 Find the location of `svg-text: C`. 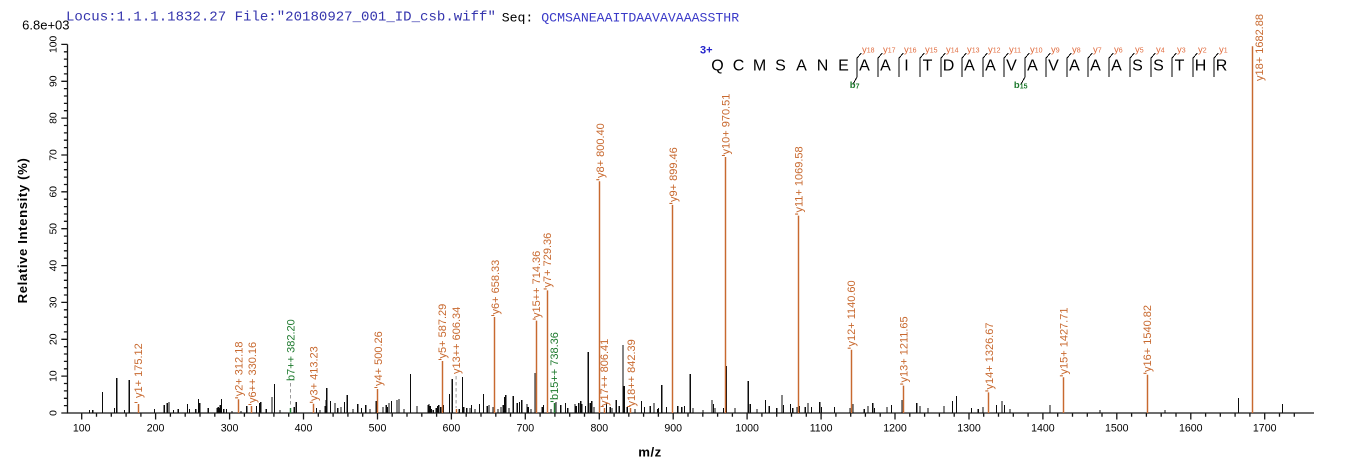

svg-text: C is located at coordinates (739, 66).